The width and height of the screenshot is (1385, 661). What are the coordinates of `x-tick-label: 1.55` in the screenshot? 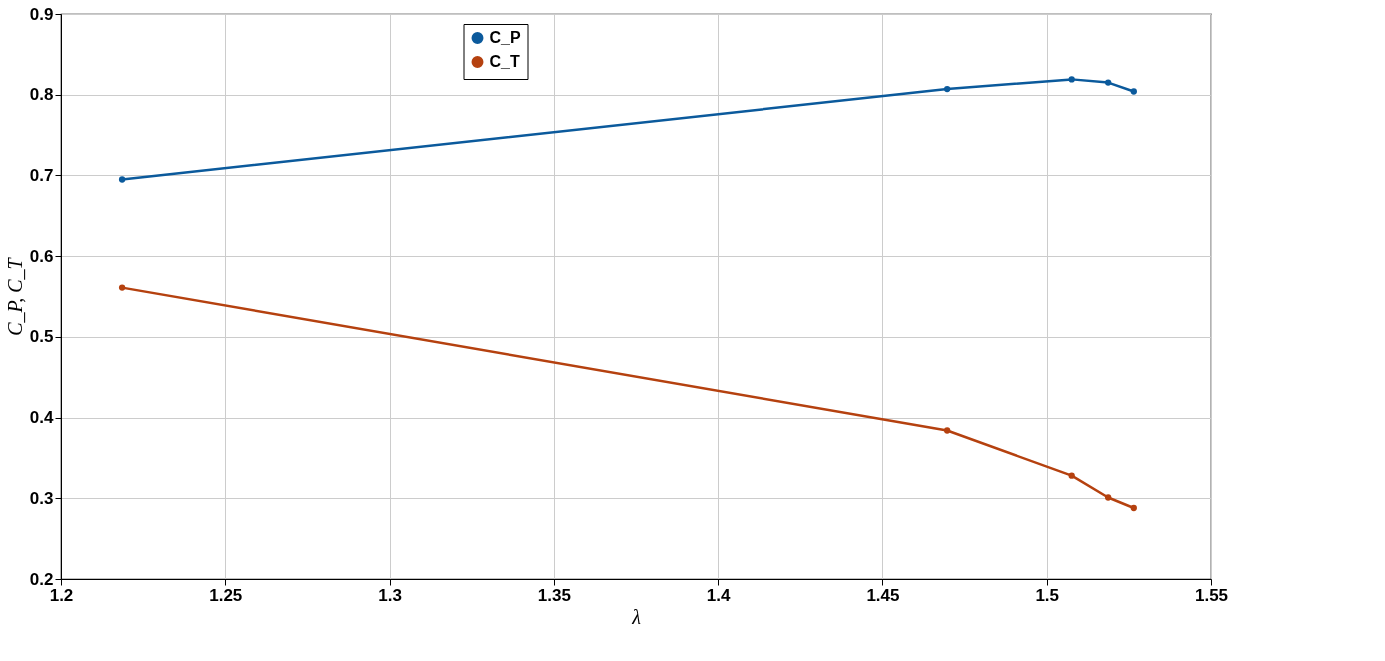 It's located at (1211, 595).